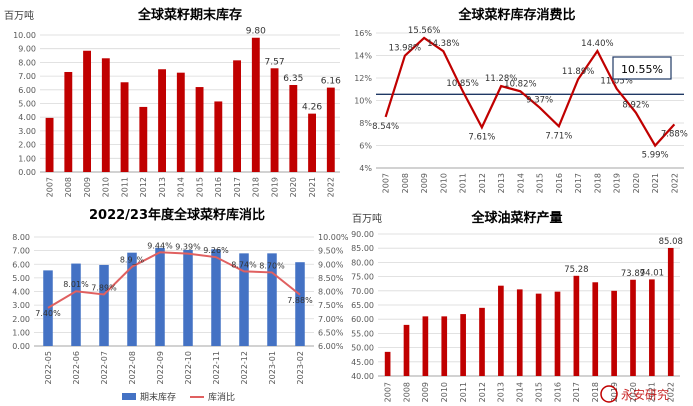 The width and height of the screenshot is (693, 406). Describe the element at coordinates (160, 367) in the screenshot. I see `chart3-xtick-label: 2022-09` at that location.